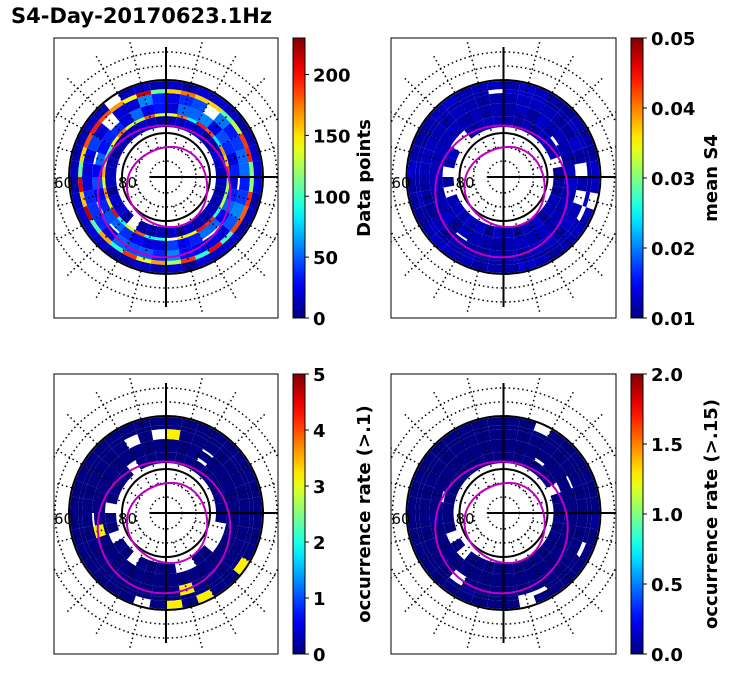  Describe the element at coordinates (711, 178) in the screenshot. I see `colorbar-label: mean S4` at that location.